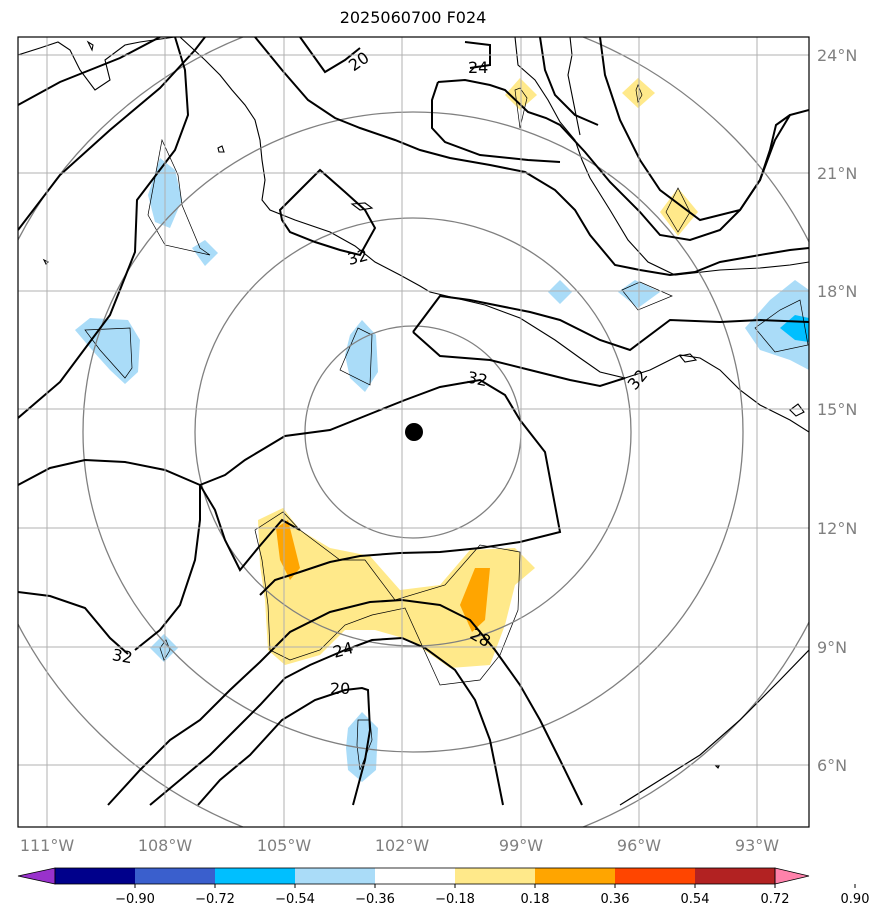  I want to click on colorbar-tick-label: −0.36, so click(375, 899).